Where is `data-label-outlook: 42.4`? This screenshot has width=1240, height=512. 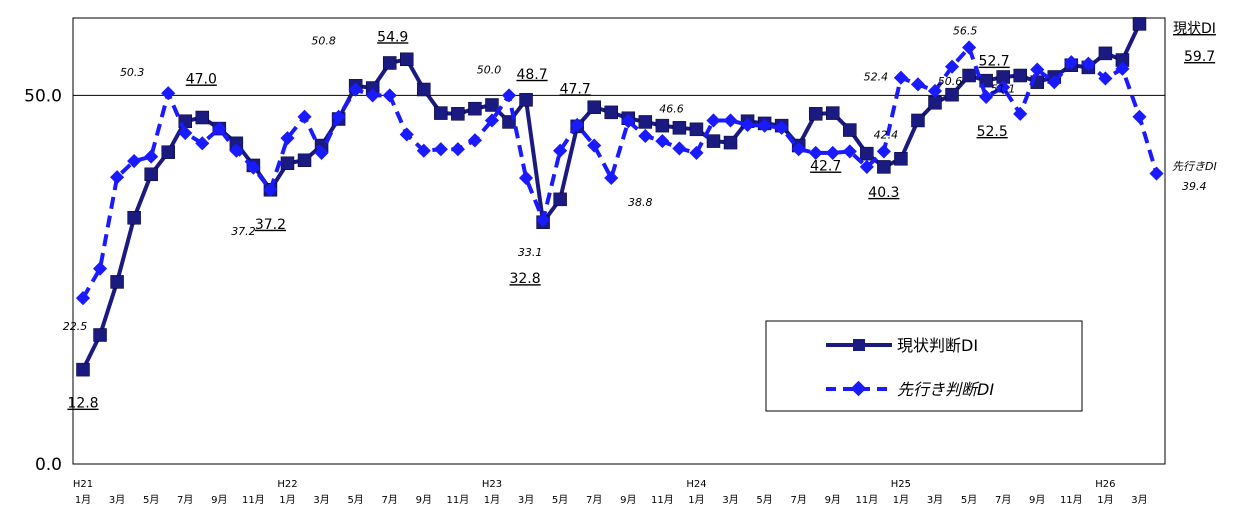 data-label-outlook: 42.4 is located at coordinates (886, 134).